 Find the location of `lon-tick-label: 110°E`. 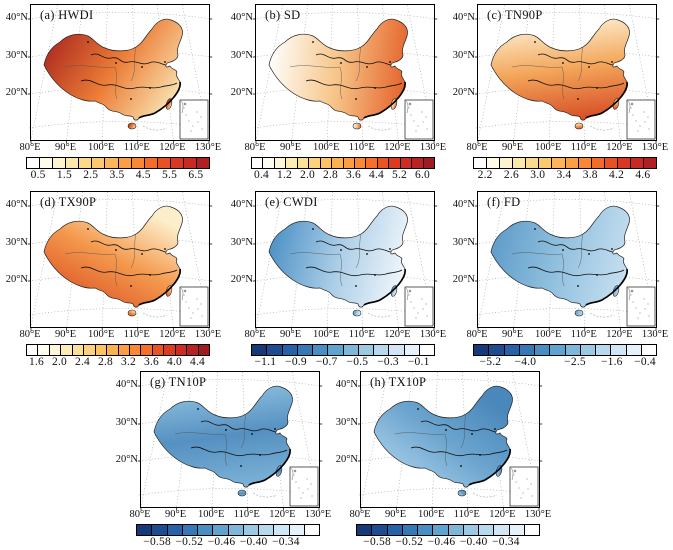

lon-tick-label: 110°E is located at coordinates (466, 514).